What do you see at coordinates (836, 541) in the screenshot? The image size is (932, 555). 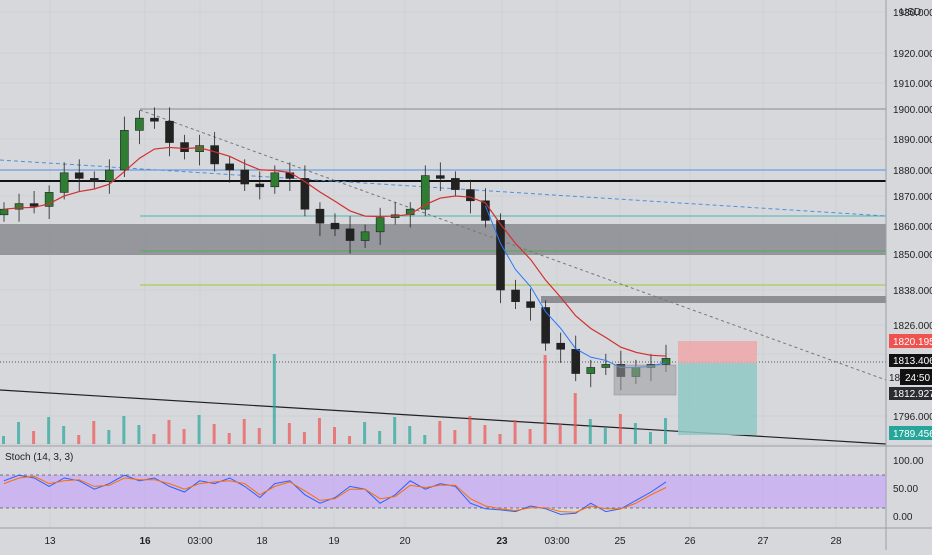 I see `time-tick-label: 28` at bounding box center [836, 541].